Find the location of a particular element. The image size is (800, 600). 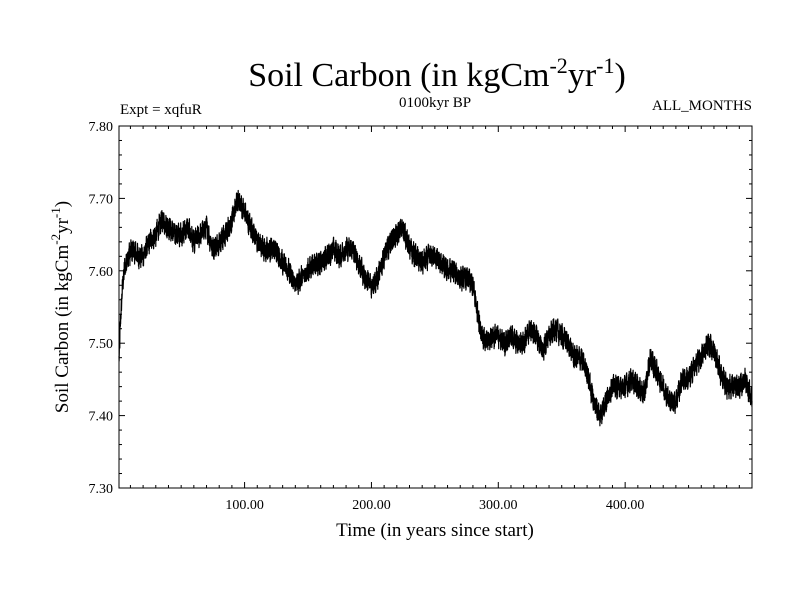

y-tick-label: 7.50 is located at coordinates (101, 344).